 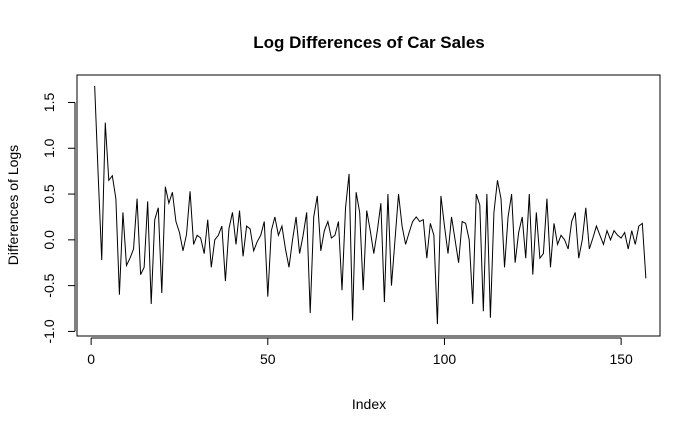 I want to click on y-tick-label: 1.0, so click(x=49, y=148).